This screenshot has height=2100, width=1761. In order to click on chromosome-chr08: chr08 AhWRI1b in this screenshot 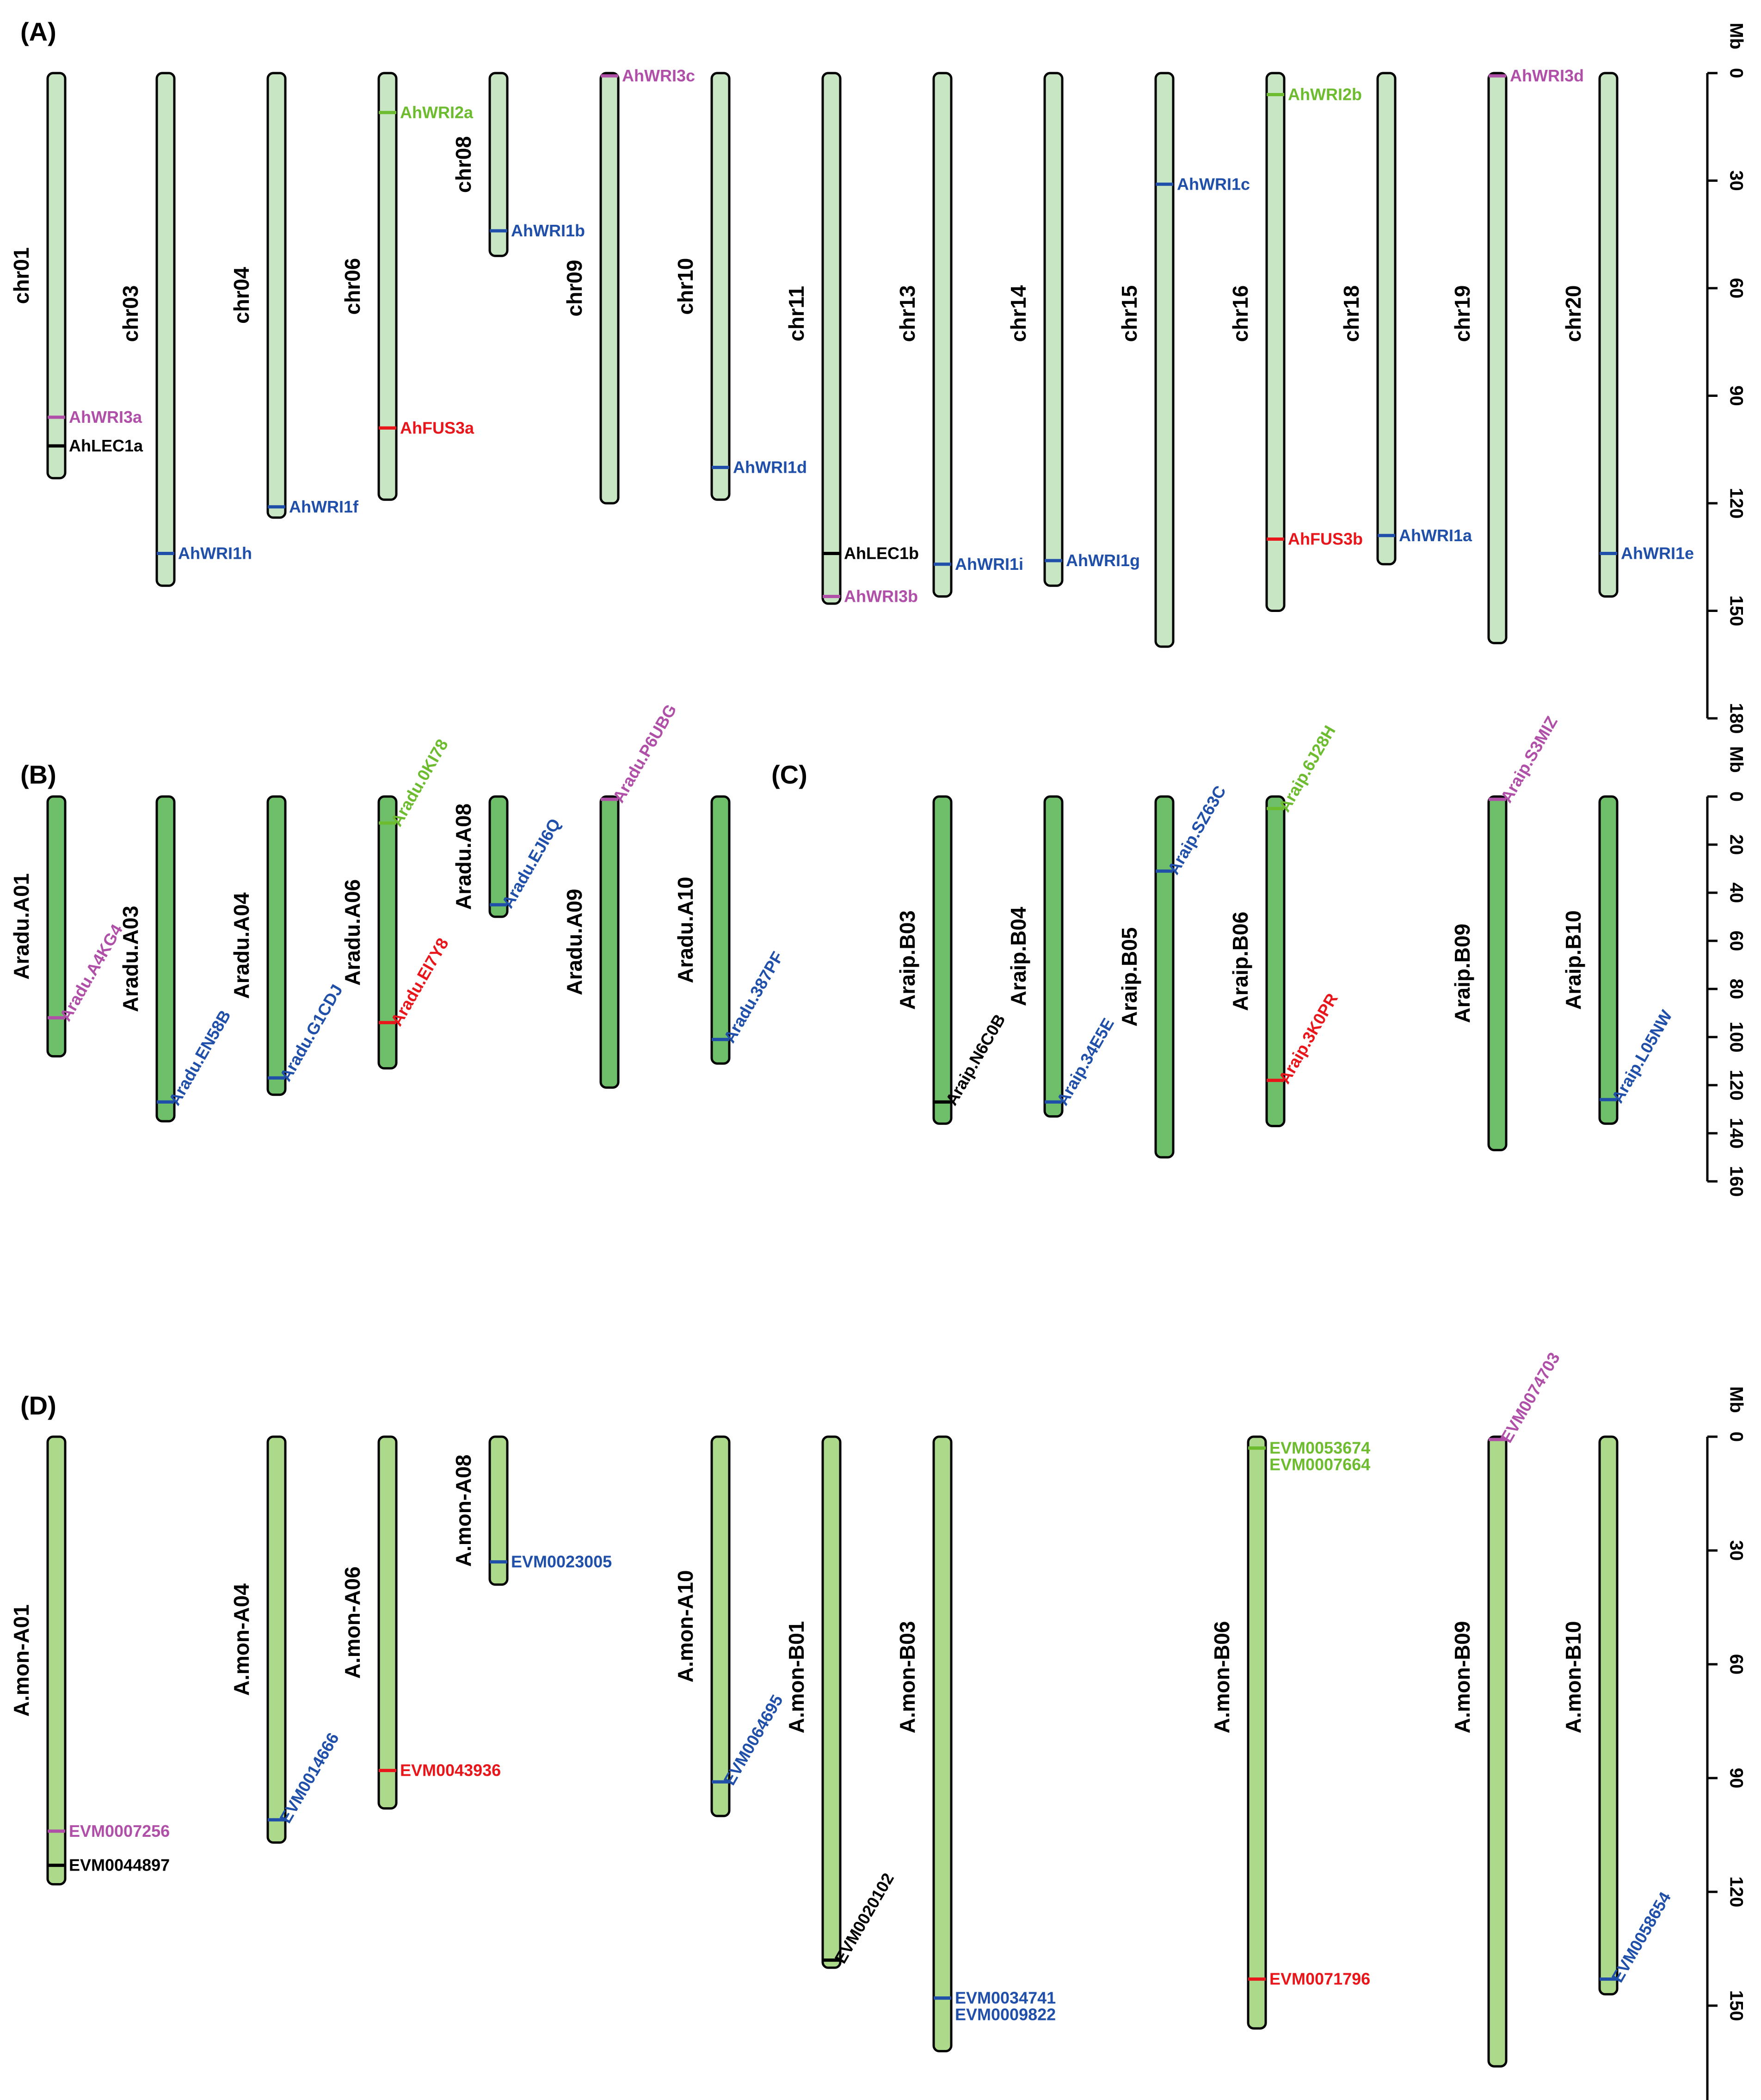, I will do `click(518, 164)`.